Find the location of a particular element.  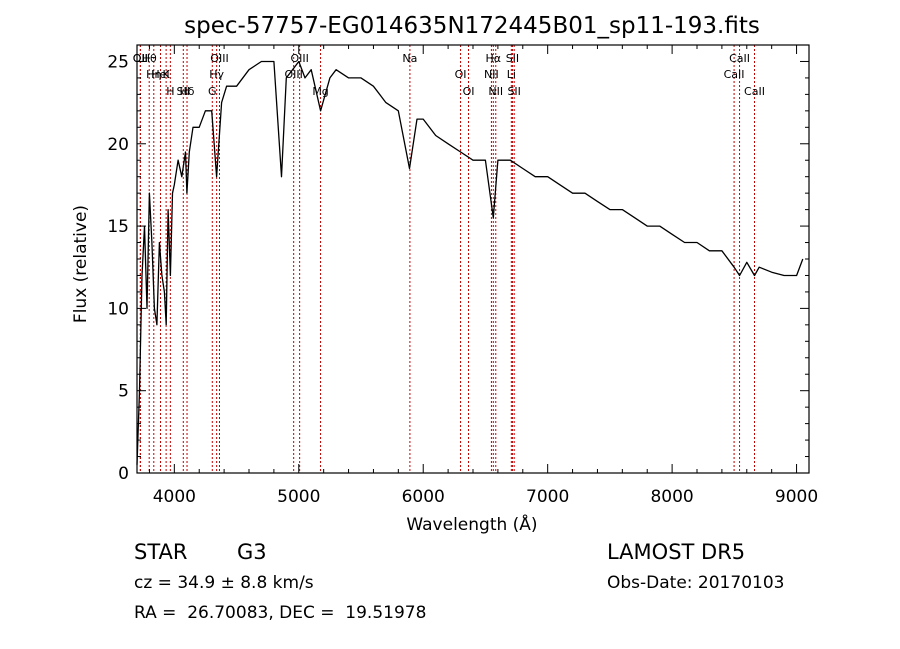

line-marker-label: H is located at coordinates (170, 91).